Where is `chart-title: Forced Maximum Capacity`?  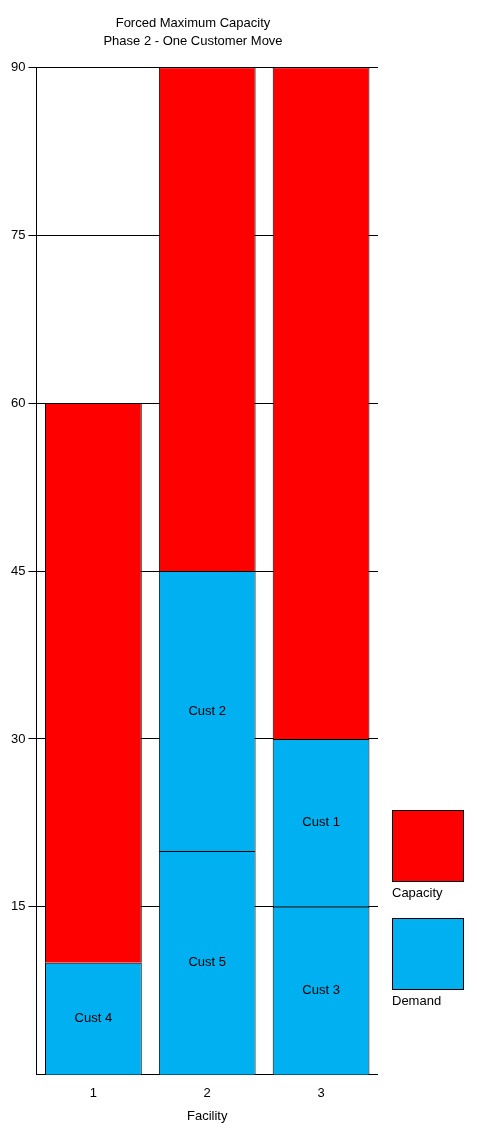 chart-title: Forced Maximum Capacity is located at coordinates (193, 23).